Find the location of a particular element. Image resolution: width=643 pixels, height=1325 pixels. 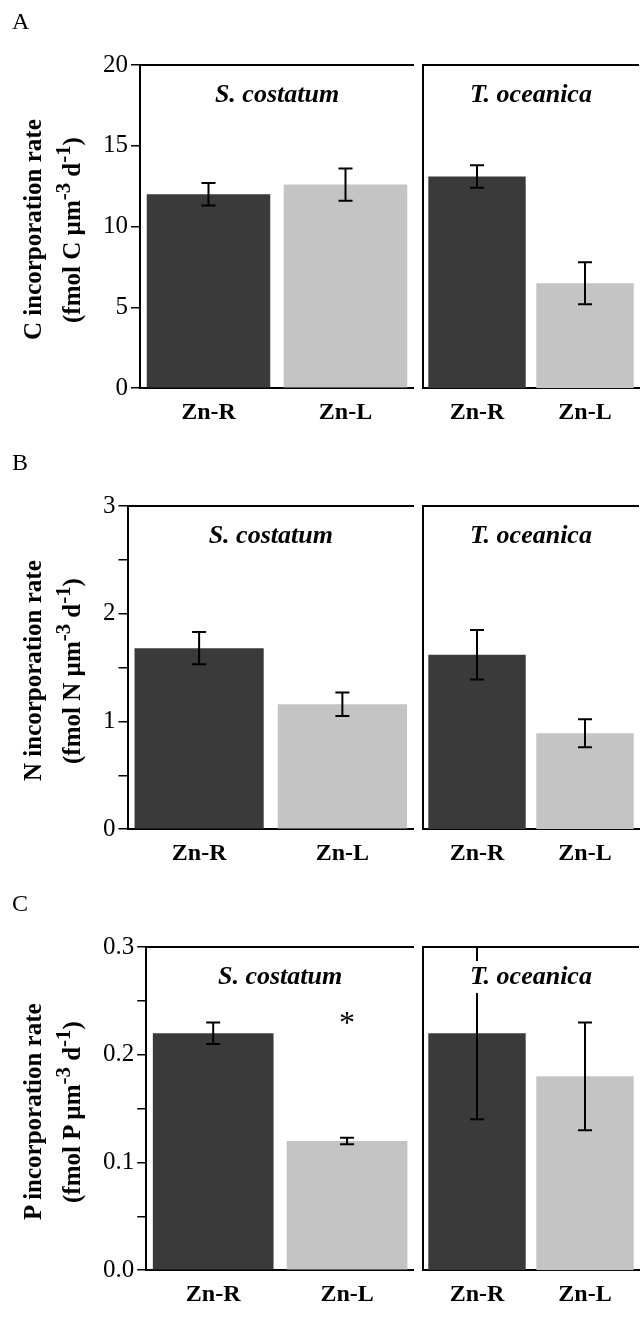

y-tick-label: 0.3 is located at coordinates (119, 945).